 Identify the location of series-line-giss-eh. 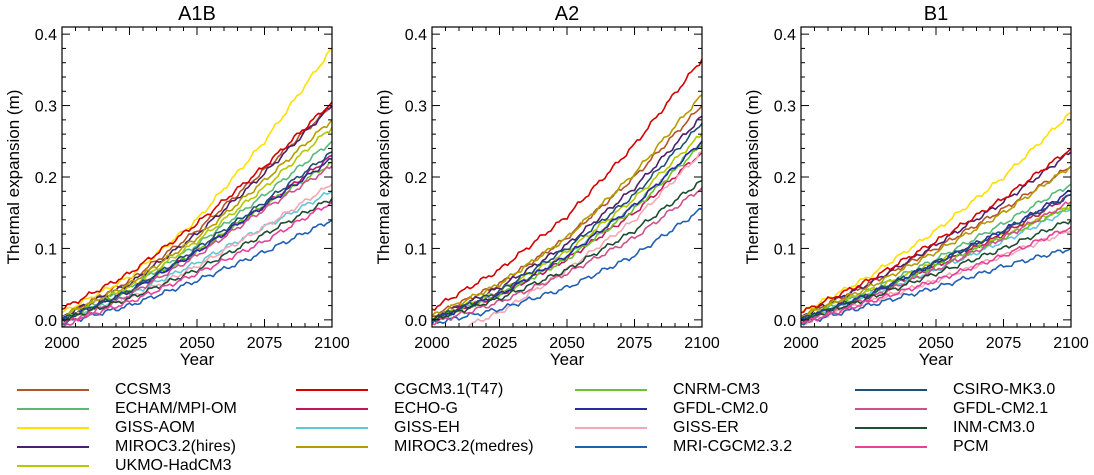
(197, 255).